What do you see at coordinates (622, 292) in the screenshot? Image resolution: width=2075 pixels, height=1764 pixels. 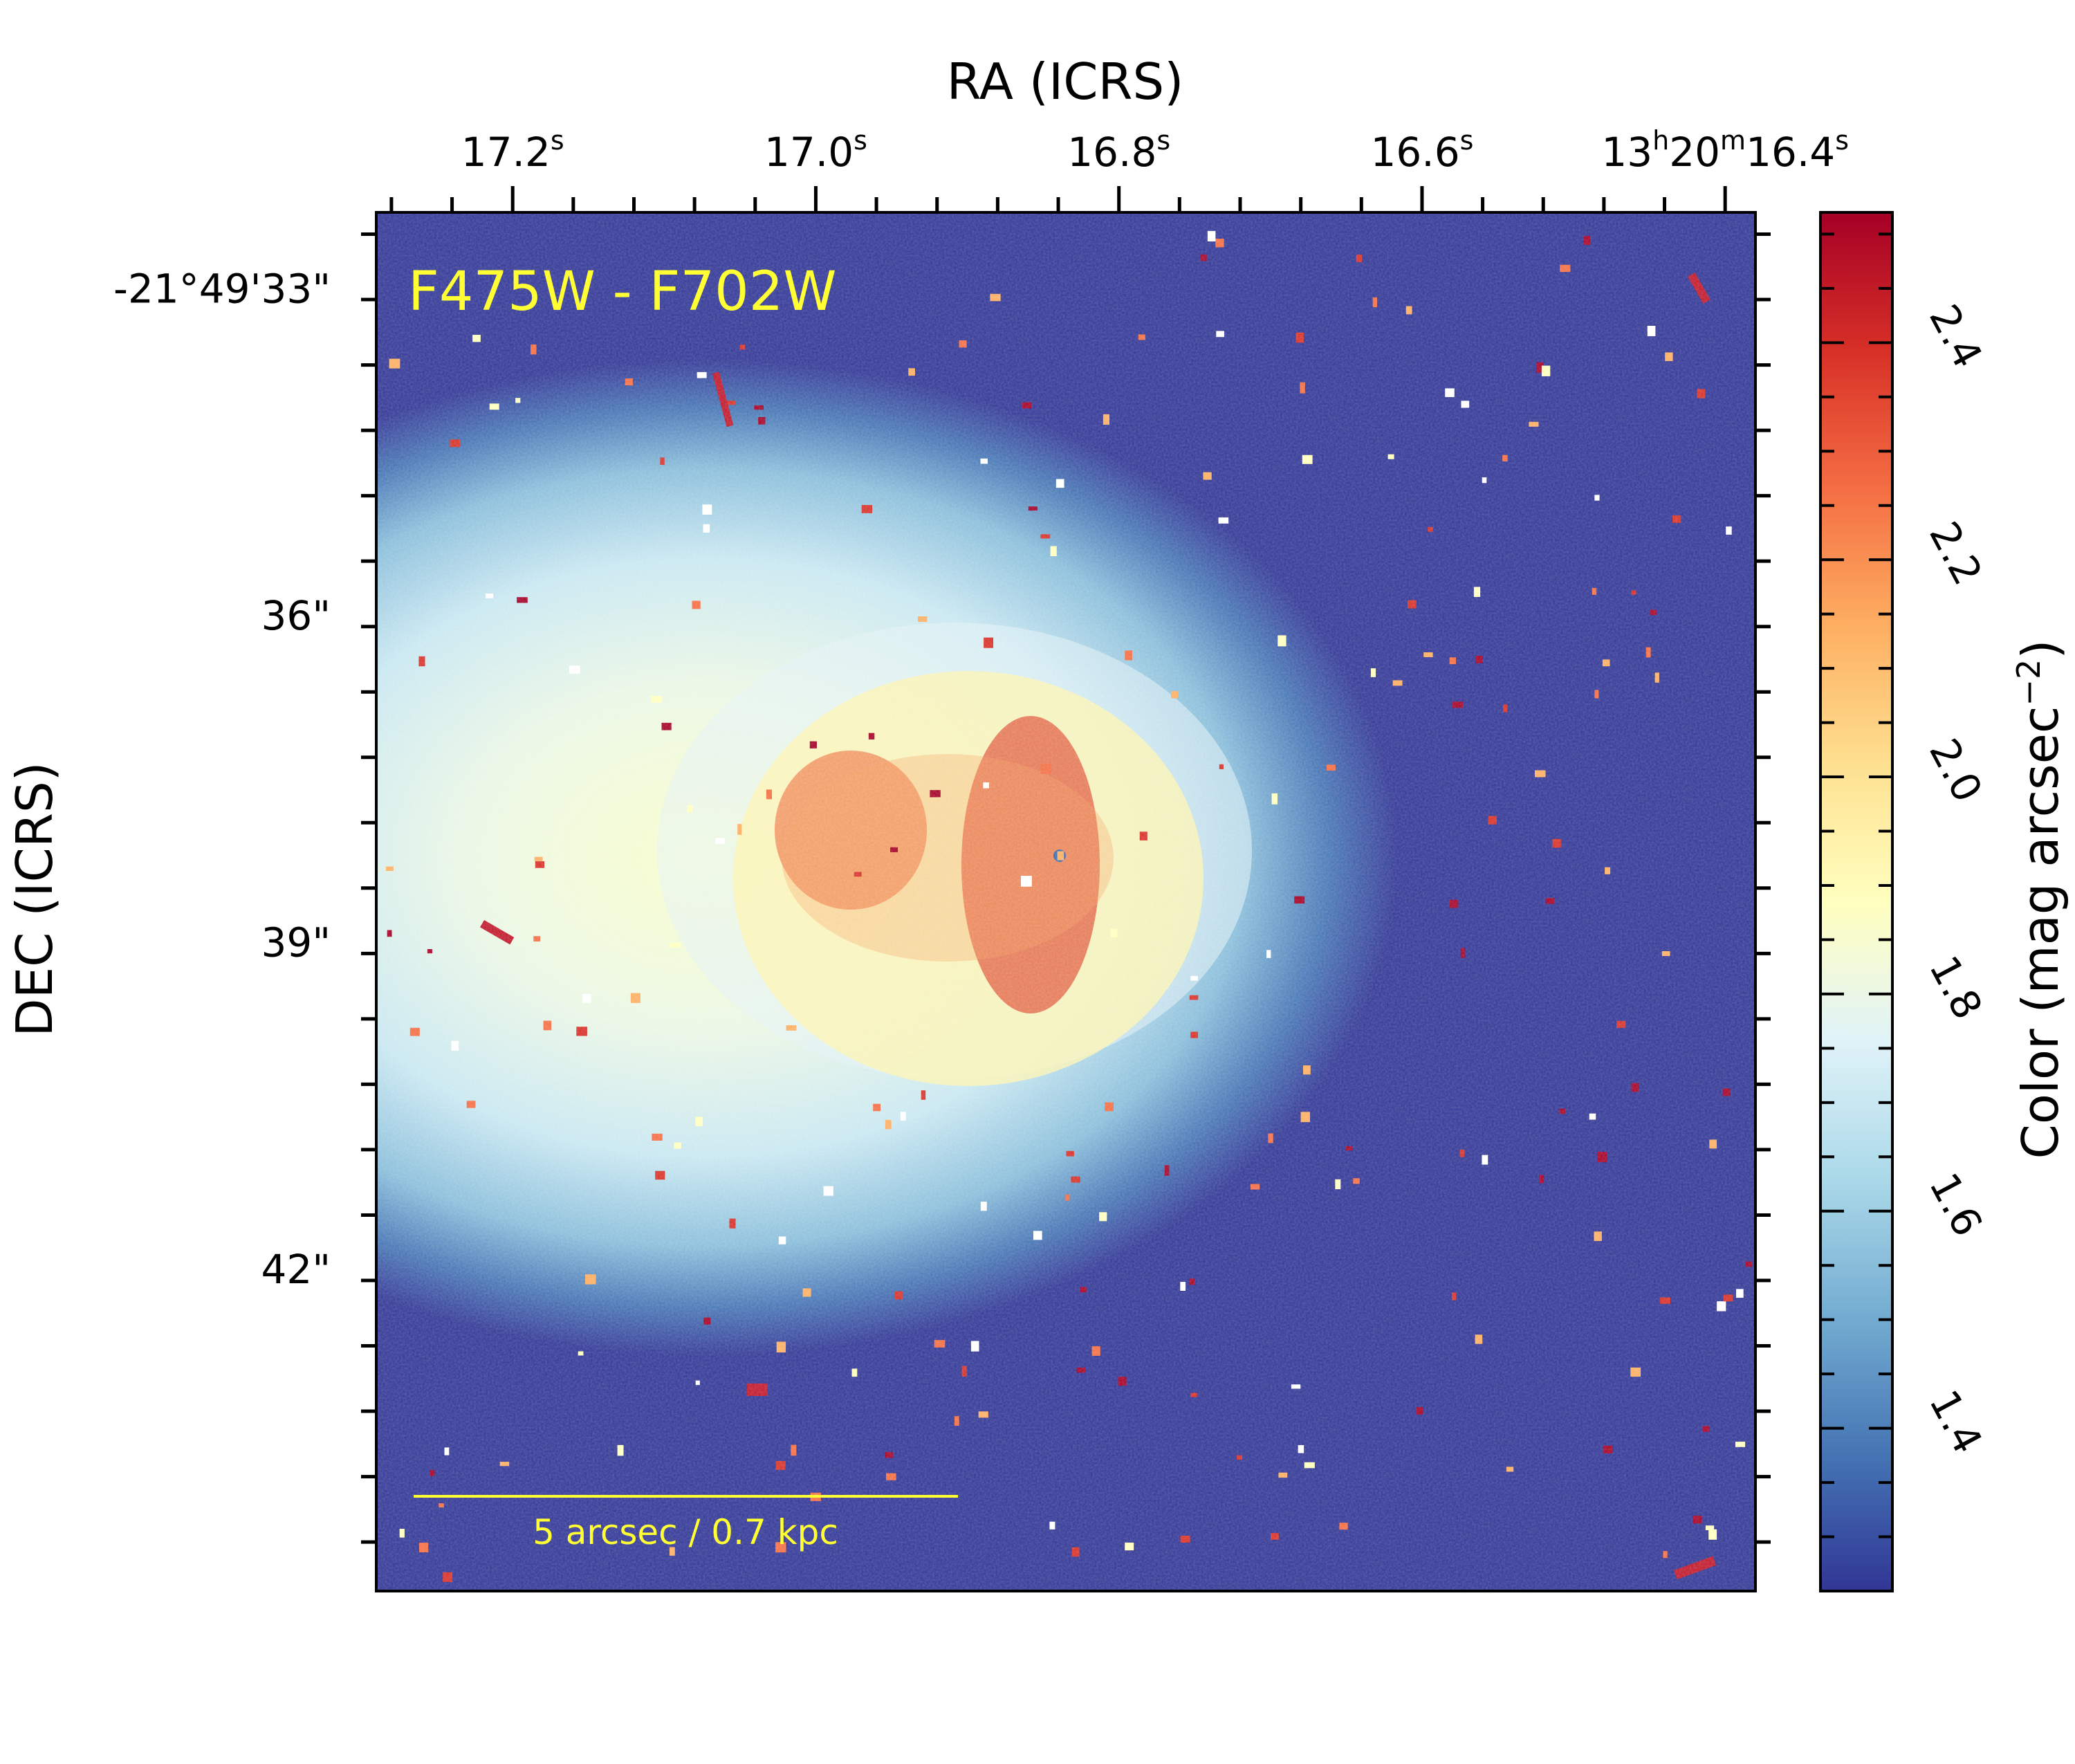 I see `filter-label: F475W - F702W` at bounding box center [622, 292].